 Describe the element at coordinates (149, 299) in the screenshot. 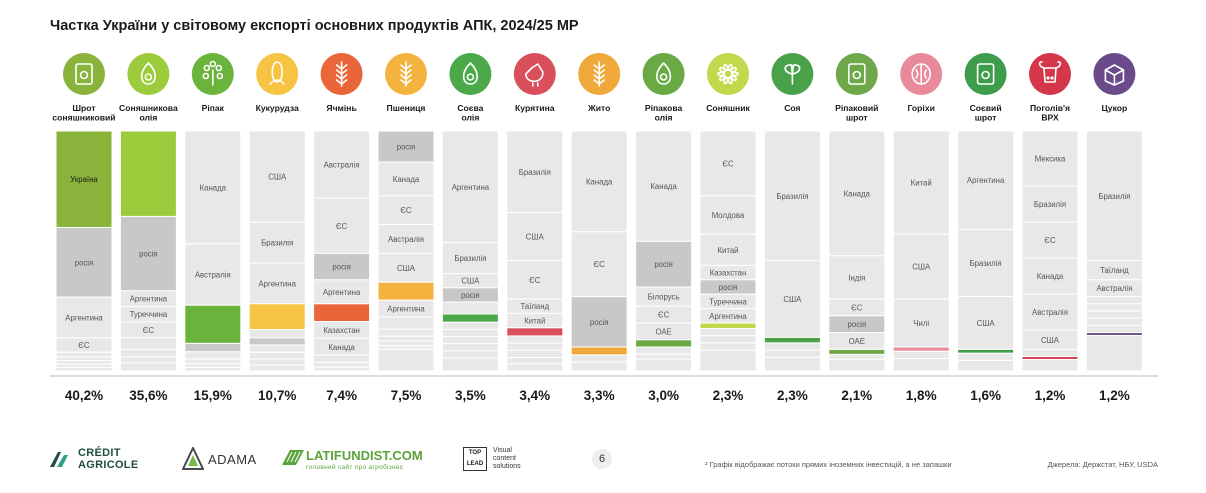

I see `segment-label: Аргентина` at that location.